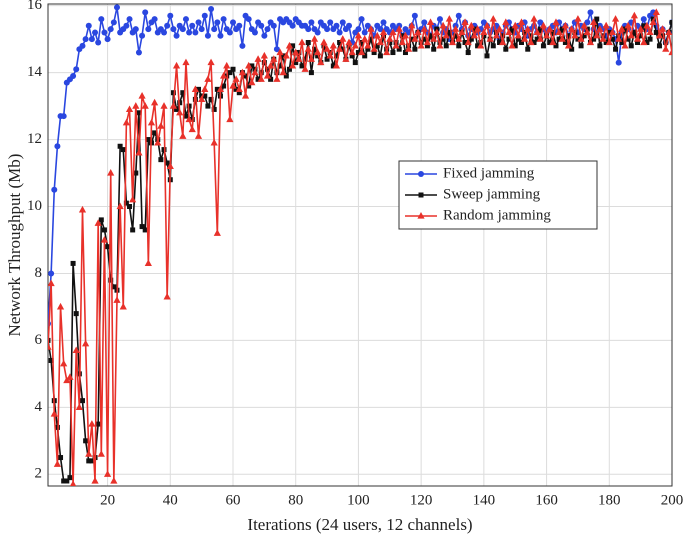 Image resolution: width=685 pixels, height=546 pixels. I want to click on y-tick-label: 14, so click(35, 72).